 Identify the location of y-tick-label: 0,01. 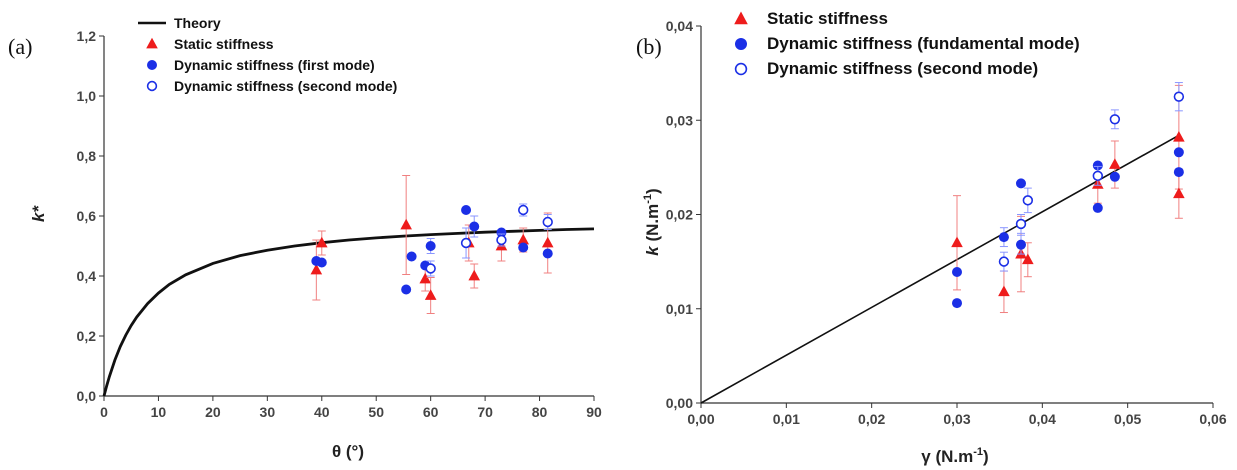
(679, 309).